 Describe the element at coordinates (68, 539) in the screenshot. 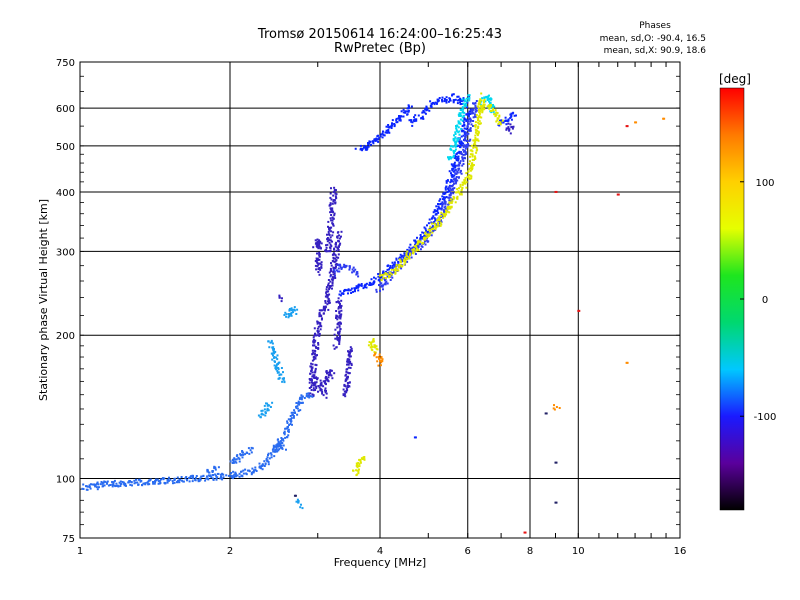

I see `y-tick-label: 75` at that location.